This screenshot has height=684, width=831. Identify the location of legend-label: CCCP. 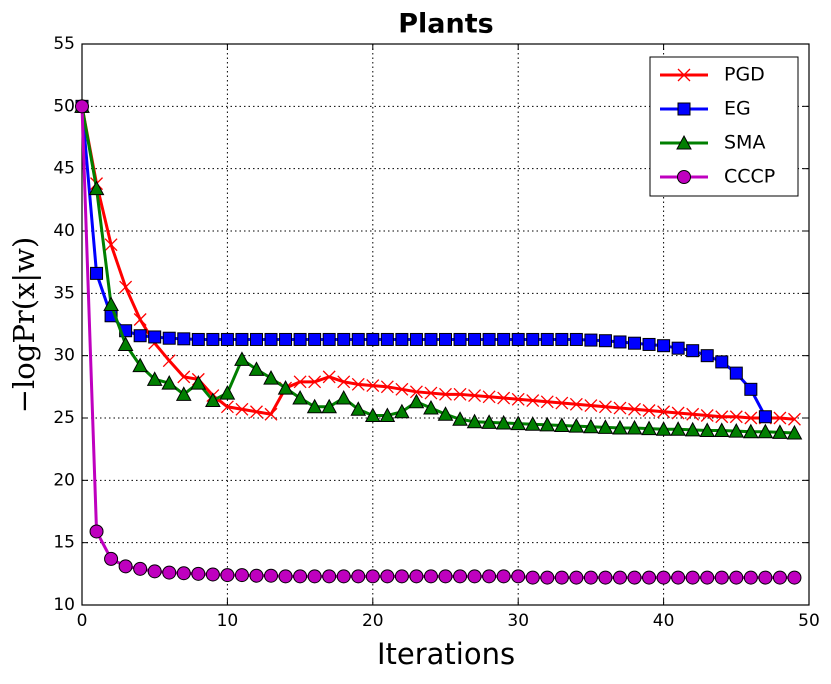
(749, 177).